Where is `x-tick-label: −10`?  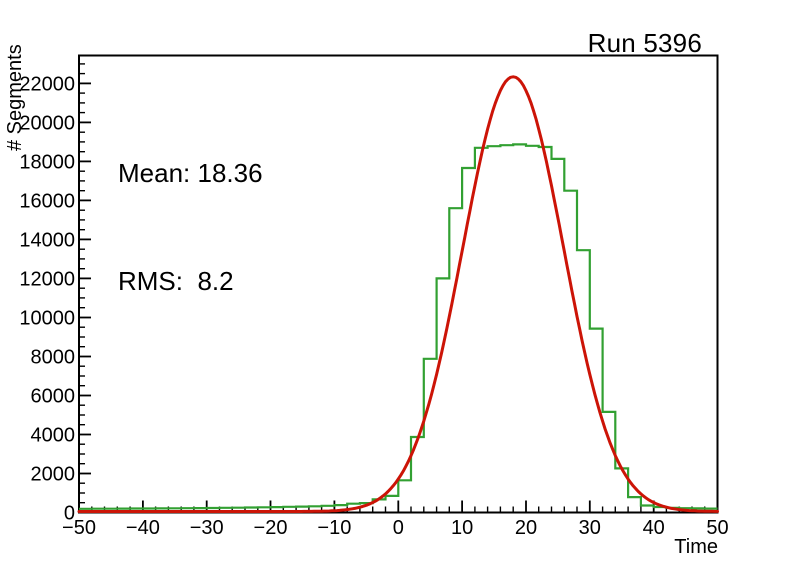
x-tick-label: −10 is located at coordinates (334, 528).